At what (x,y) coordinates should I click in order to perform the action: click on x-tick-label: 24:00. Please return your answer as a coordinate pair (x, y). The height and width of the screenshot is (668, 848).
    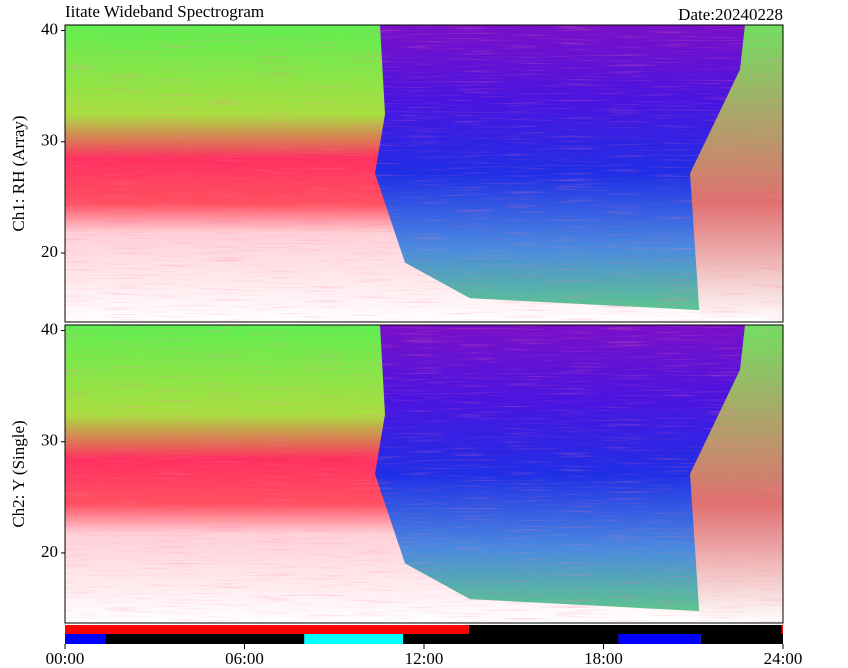
    Looking at the image, I should click on (783, 658).